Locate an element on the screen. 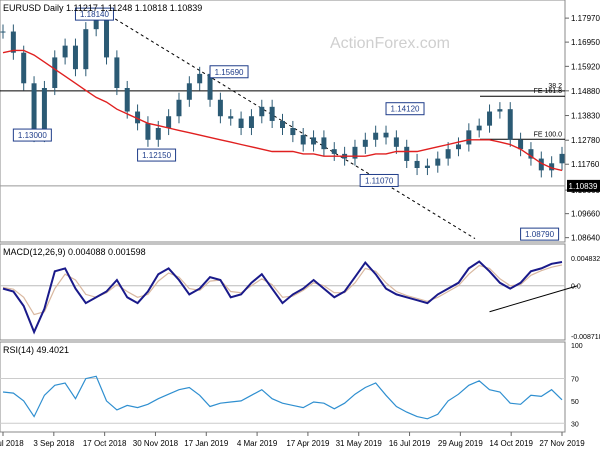 This screenshot has width=600, height=450. macd-panel-title: MACD(12,26,9) 0.004088 0.001598 is located at coordinates (74, 252).